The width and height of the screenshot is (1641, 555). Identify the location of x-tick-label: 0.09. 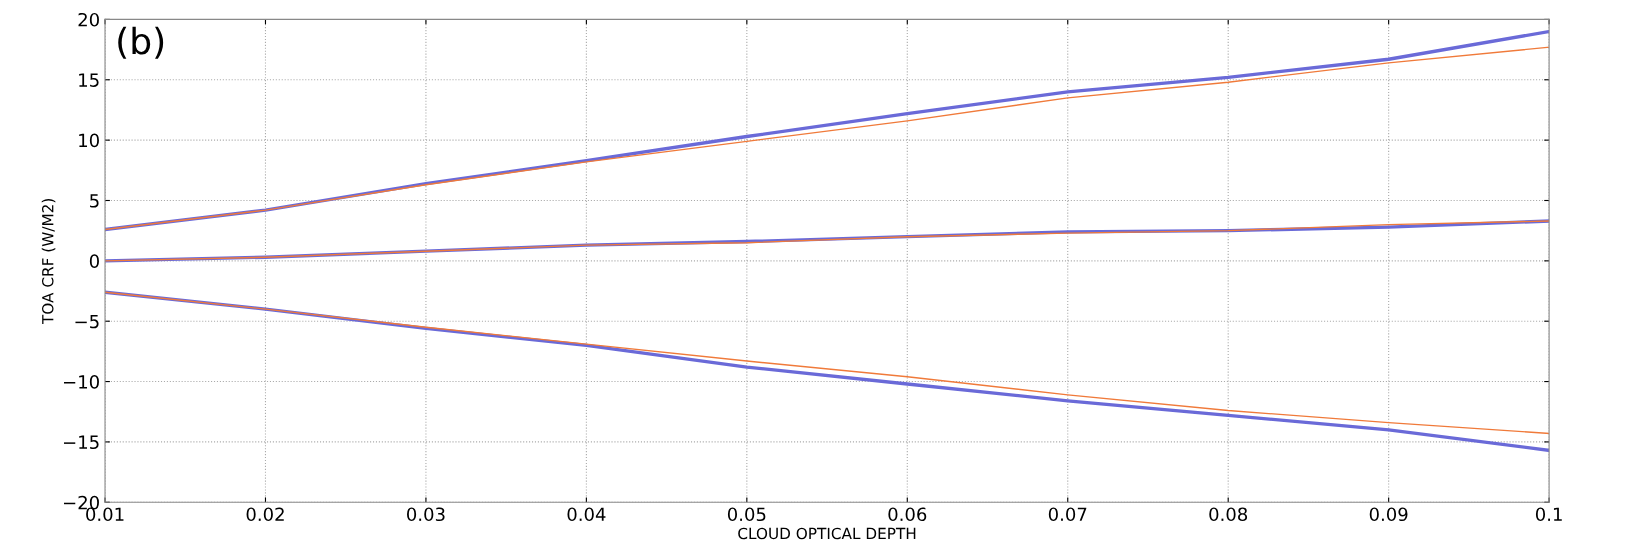
(1388, 514).